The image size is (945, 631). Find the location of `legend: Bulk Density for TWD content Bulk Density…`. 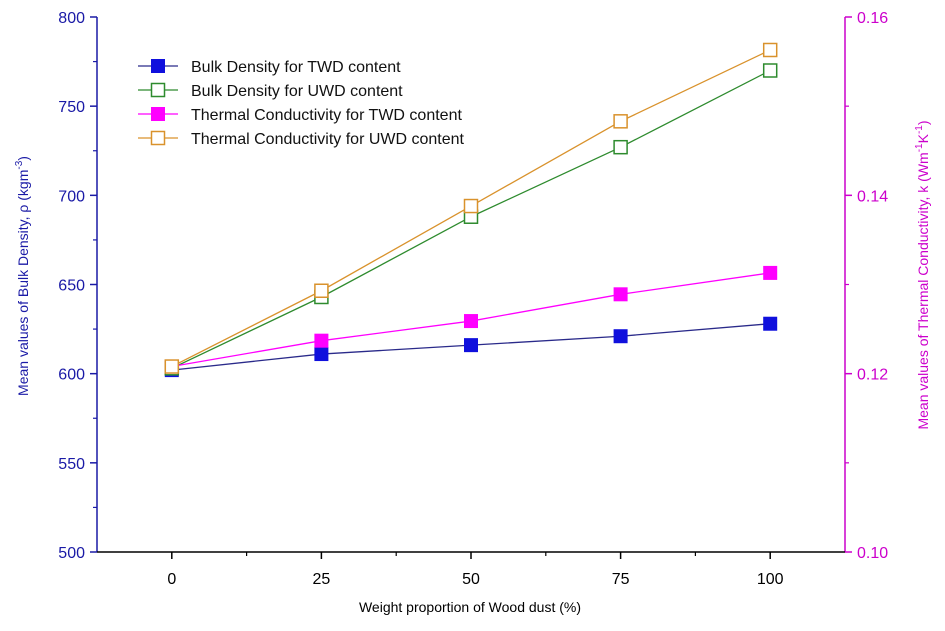

legend: Bulk Density for TWD content Bulk Density… is located at coordinates (301, 103).